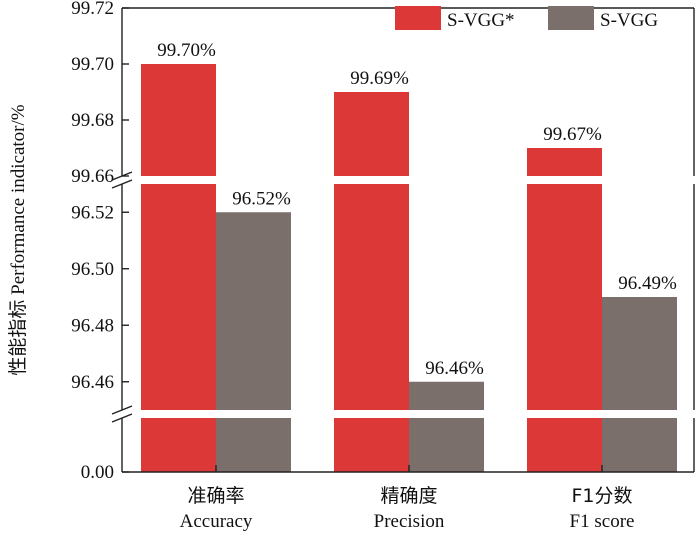  I want to click on x-tick-label-zh-1: 精确度, so click(408, 496).